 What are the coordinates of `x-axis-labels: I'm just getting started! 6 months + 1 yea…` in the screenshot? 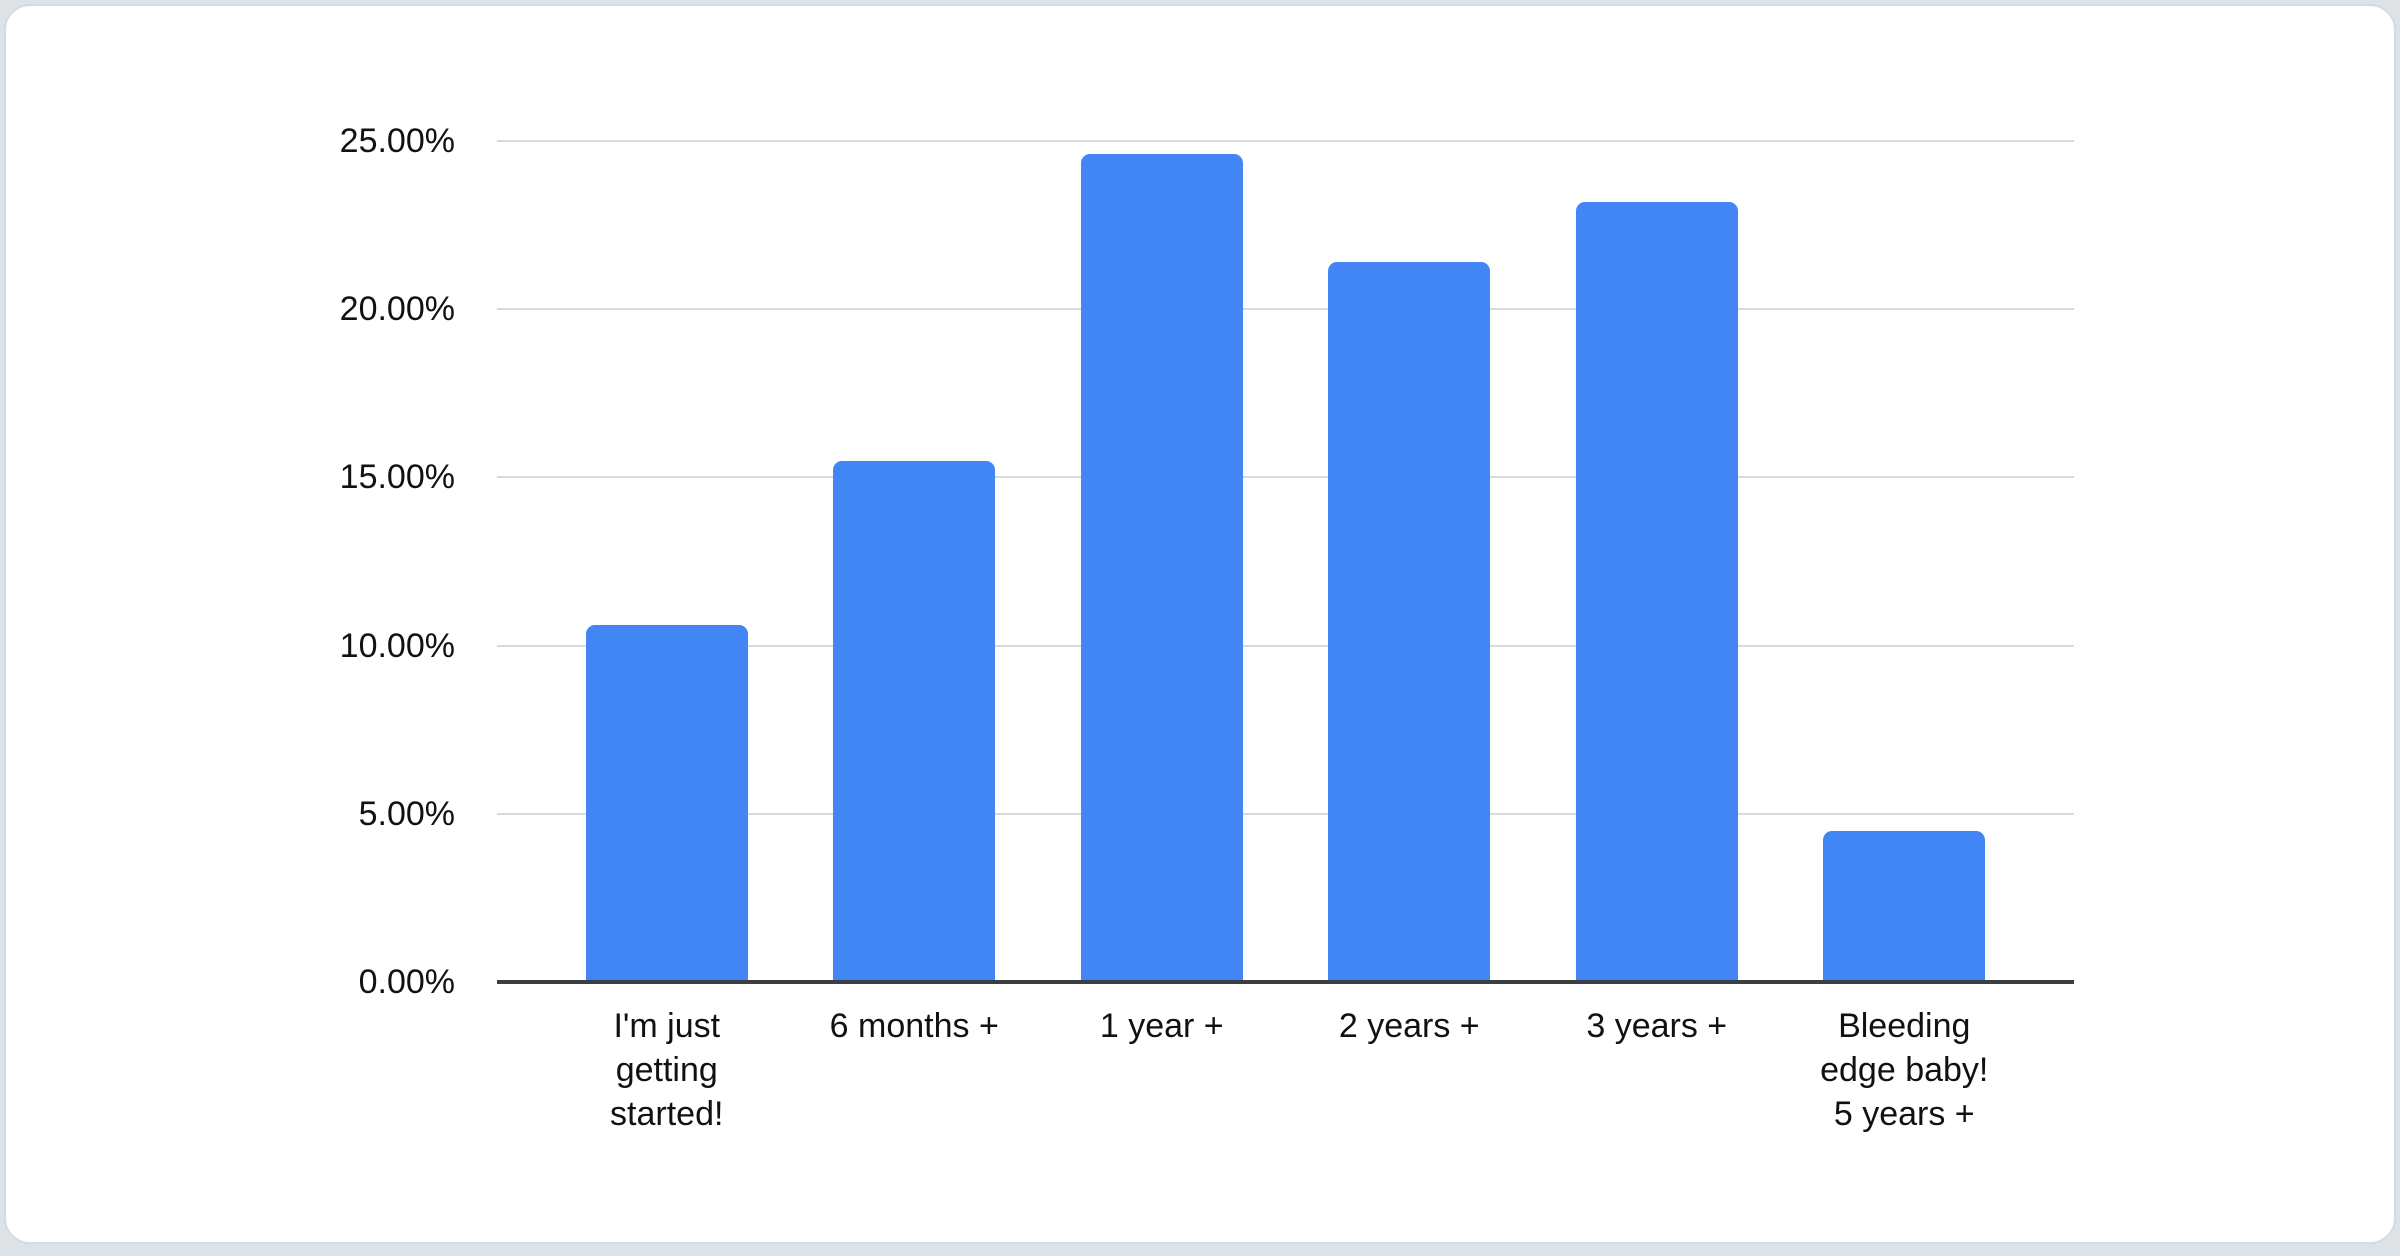 It's located at (1285, 1070).